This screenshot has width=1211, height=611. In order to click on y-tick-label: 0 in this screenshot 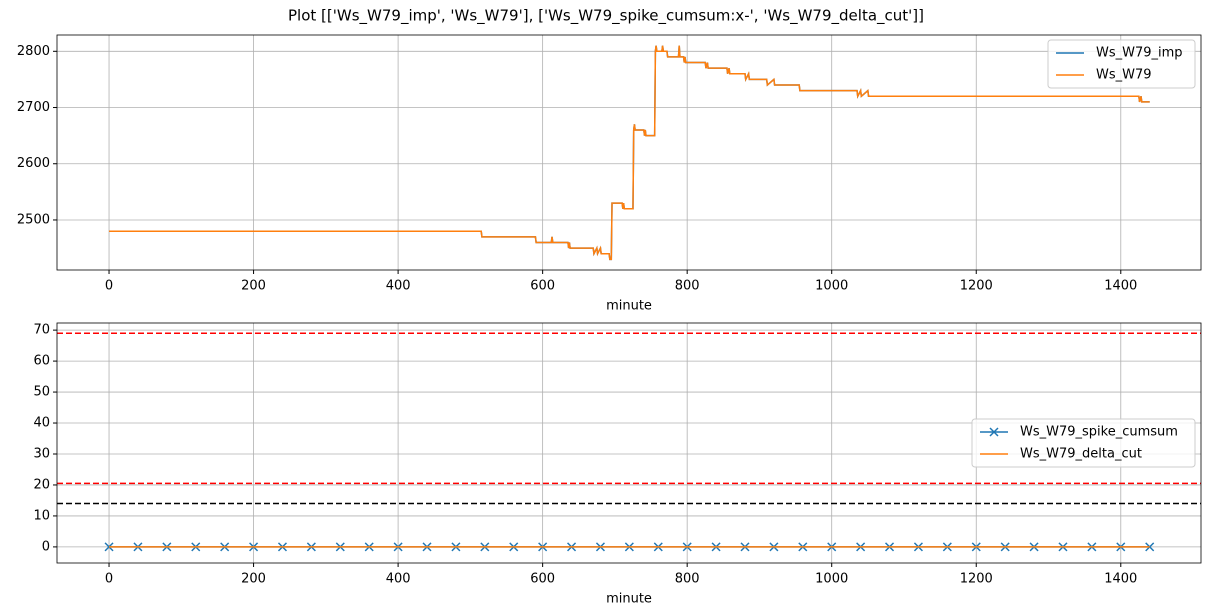, I will do `click(46, 546)`.